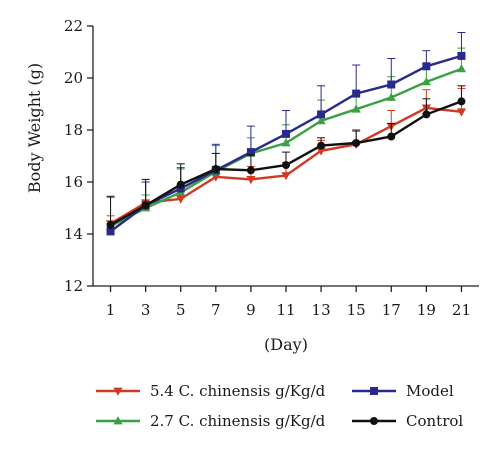 This screenshot has width=500, height=456. I want to click on legend-label: 2.7 C. chinensis g/Kg/d, so click(238, 421).